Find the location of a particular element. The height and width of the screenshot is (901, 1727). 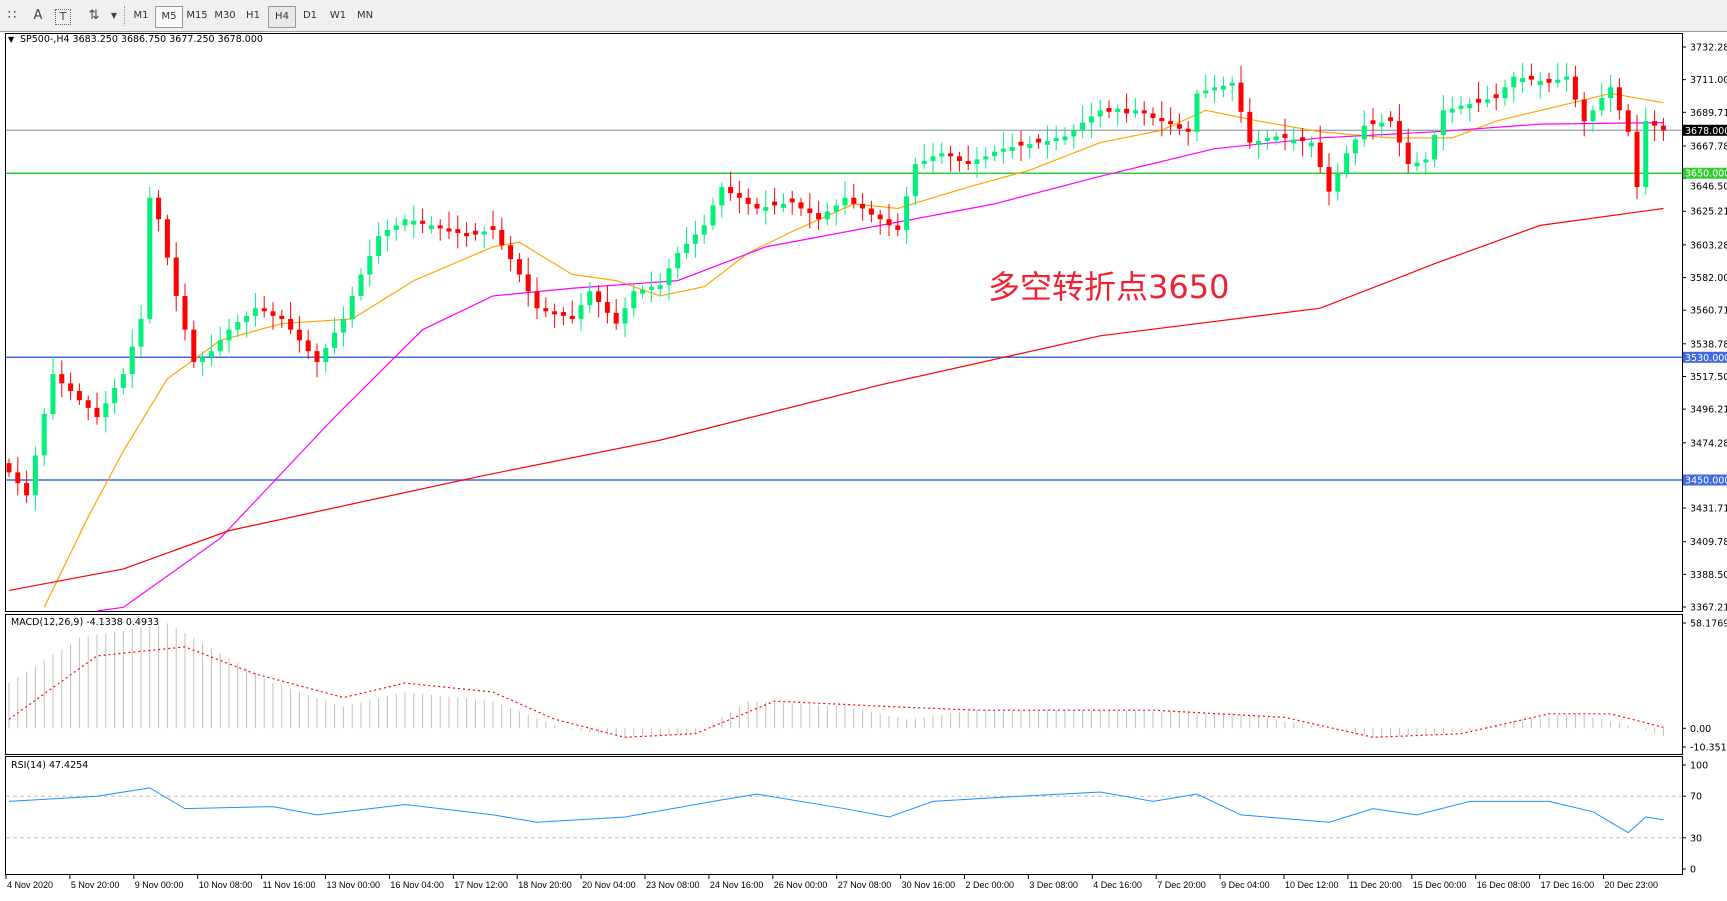

text-label-icon: T is located at coordinates (63, 17).